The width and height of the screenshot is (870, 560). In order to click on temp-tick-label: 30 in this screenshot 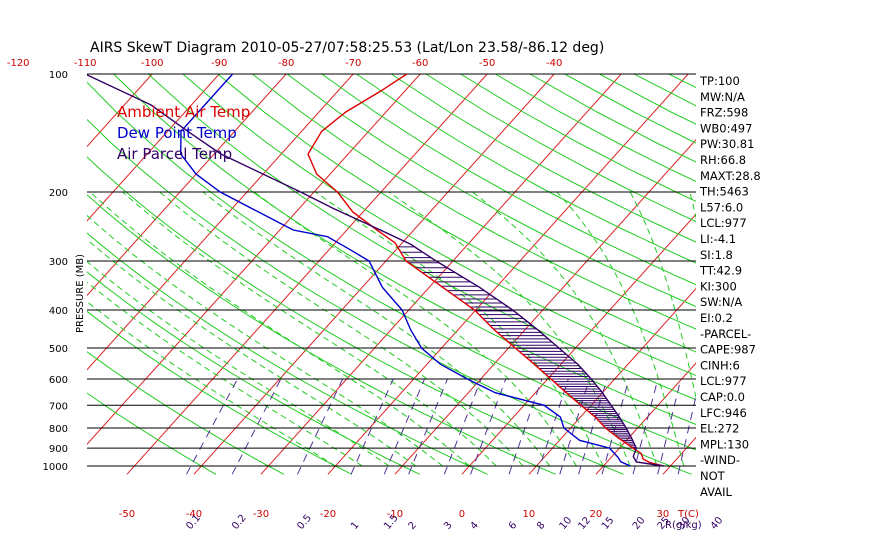, I will do `click(663, 514)`.